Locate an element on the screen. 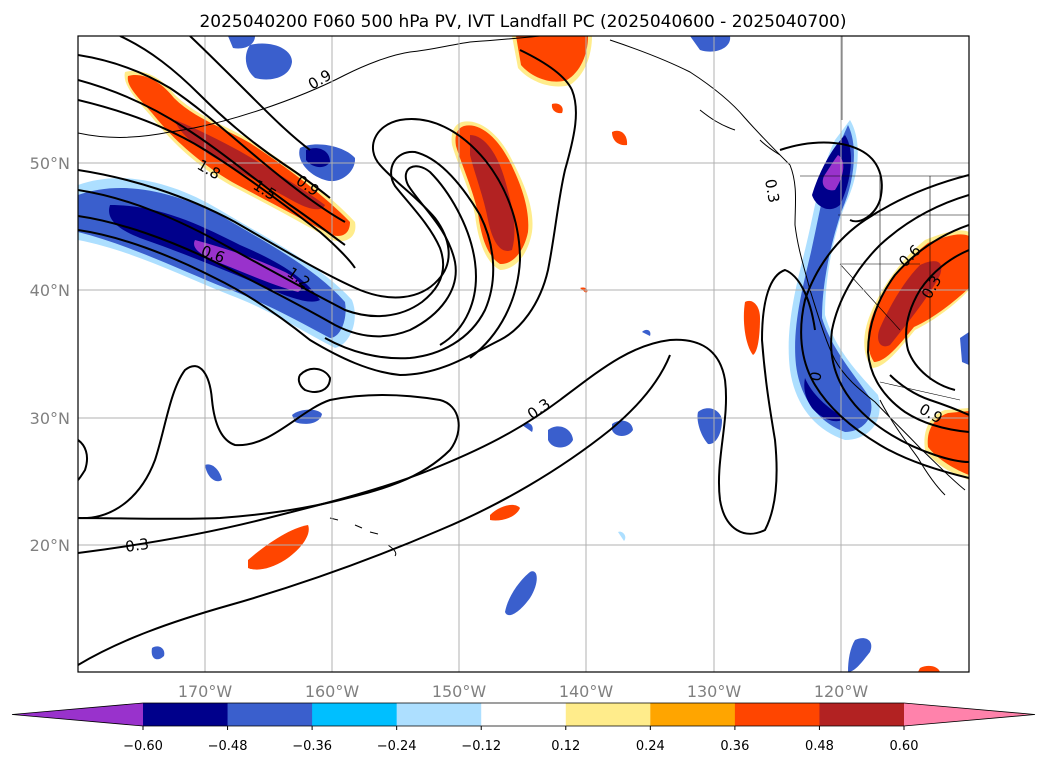  lon-tick-label: 150°W is located at coordinates (459, 691).